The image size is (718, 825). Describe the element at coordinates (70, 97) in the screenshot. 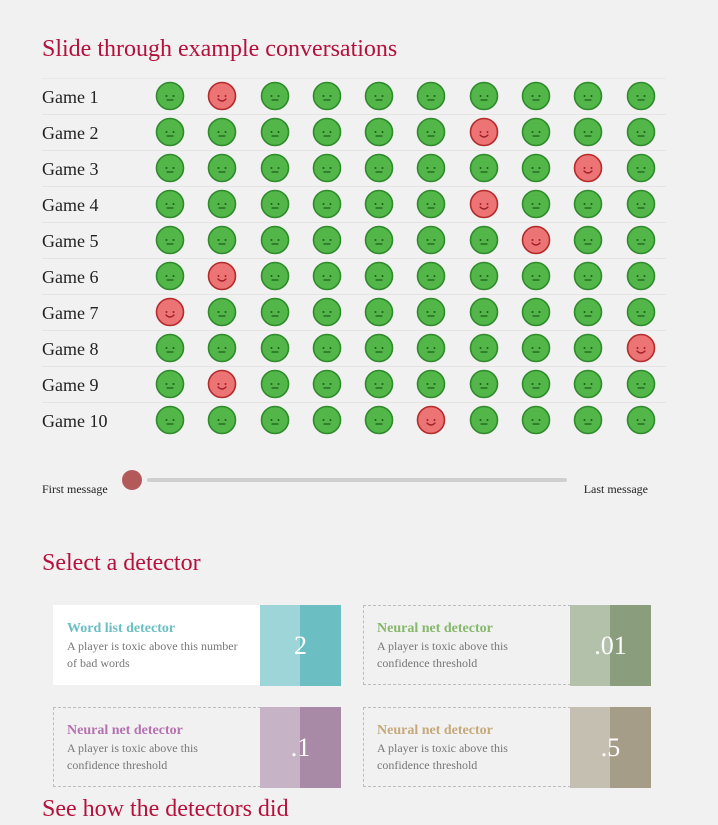

I see `game-label: Game 1` at that location.